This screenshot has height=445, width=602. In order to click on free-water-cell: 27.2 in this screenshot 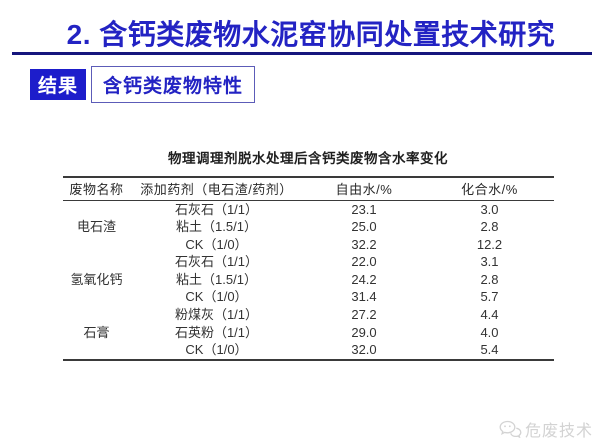, I will do `click(364, 315)`.